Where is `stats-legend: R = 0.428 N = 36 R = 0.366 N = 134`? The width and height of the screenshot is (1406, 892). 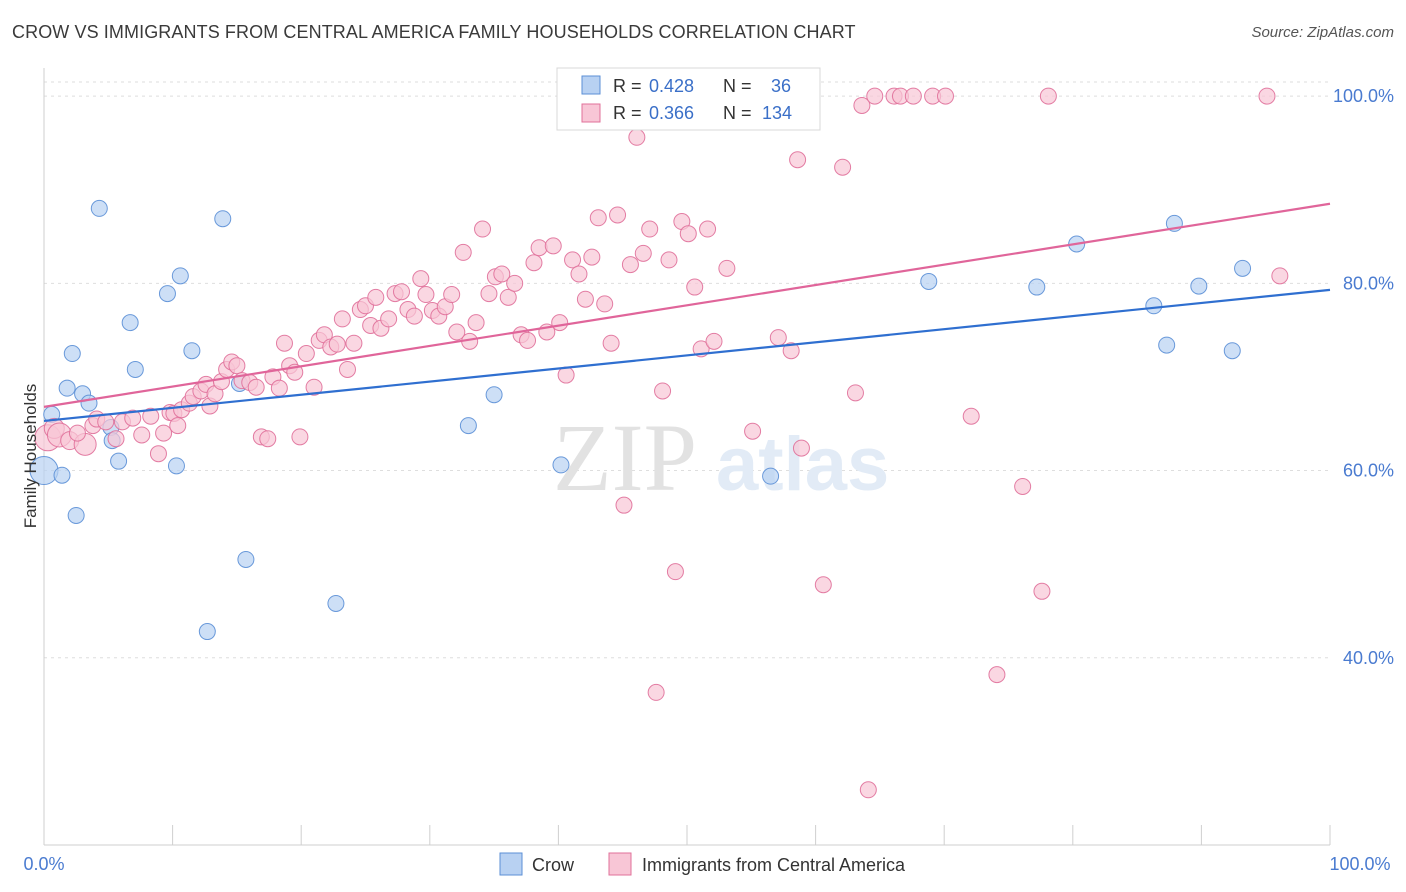 stats-legend: R = 0.428 N = 36 R = 0.366 N = 134 is located at coordinates (688, 99).